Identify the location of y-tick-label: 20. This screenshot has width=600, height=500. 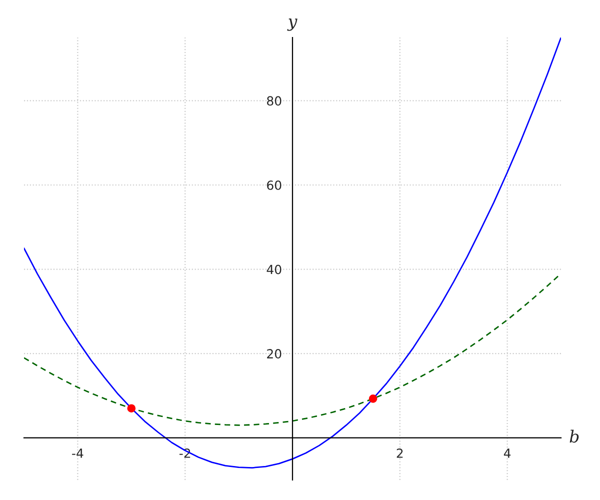
(274, 353).